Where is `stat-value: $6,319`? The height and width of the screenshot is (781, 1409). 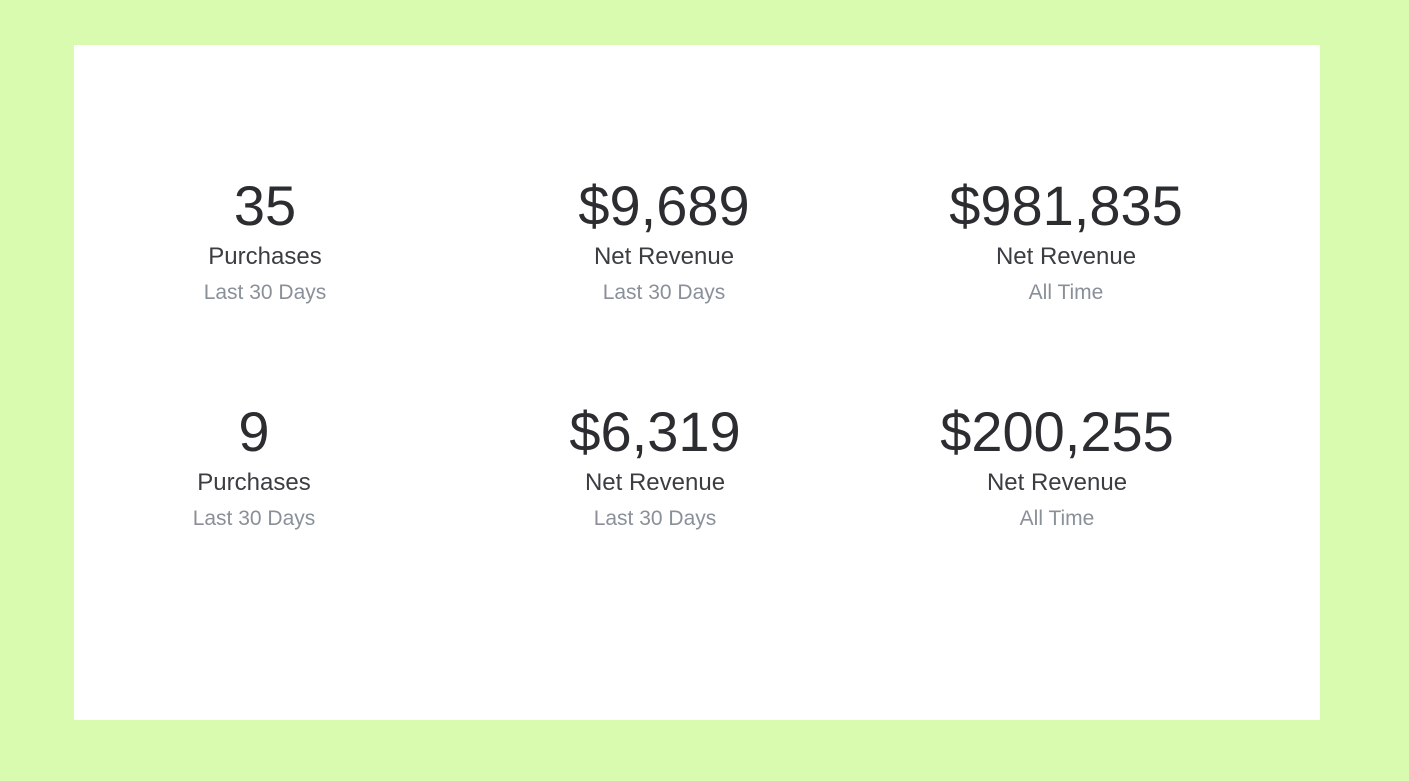 stat-value: $6,319 is located at coordinates (655, 431).